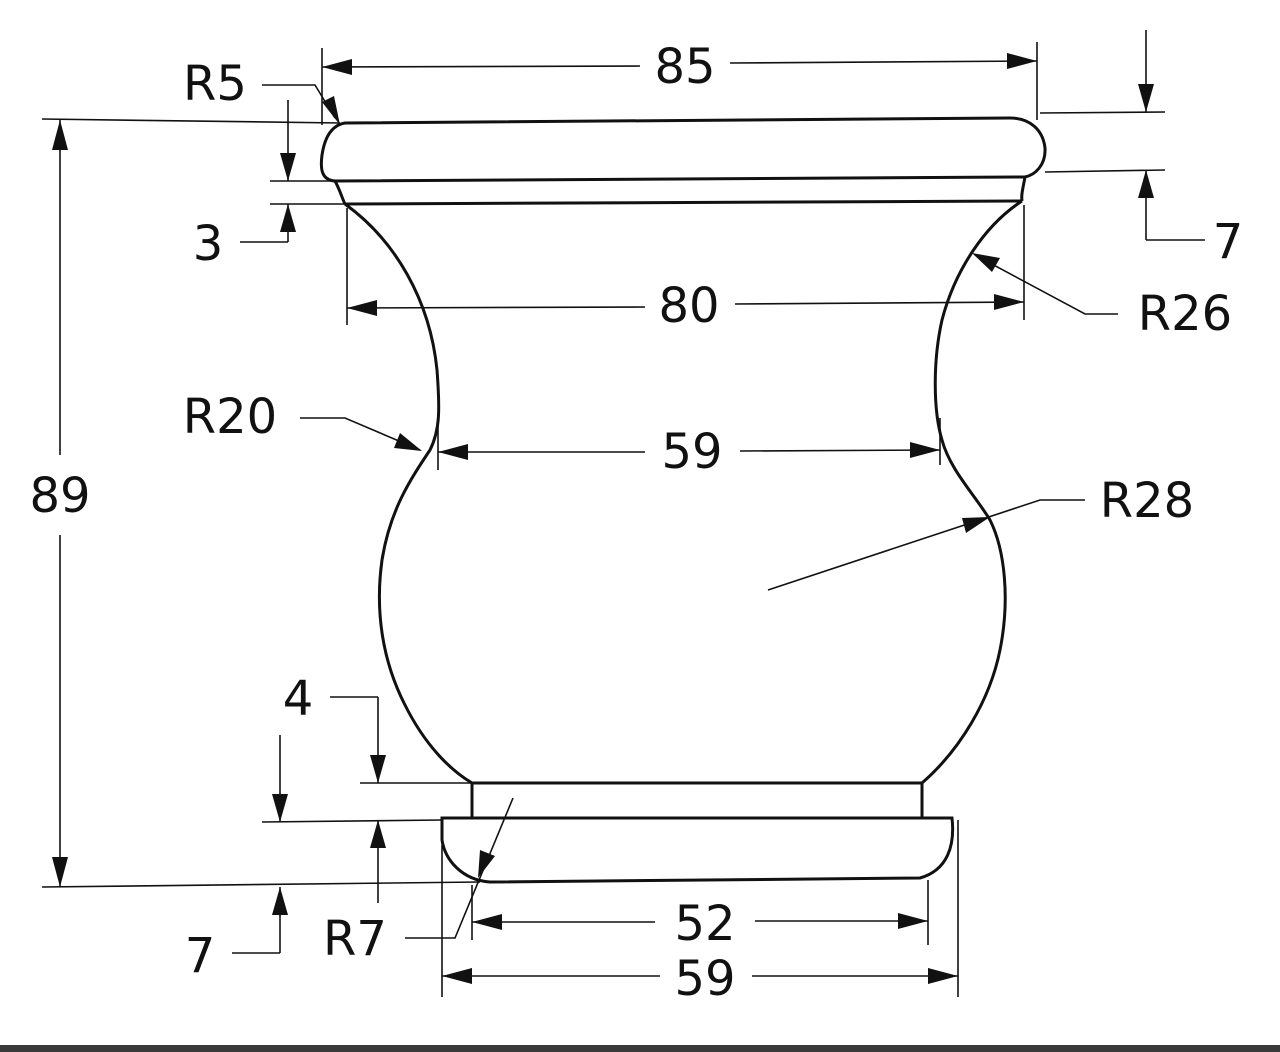 This screenshot has width=1280, height=1052. Describe the element at coordinates (697, 850) in the screenshot. I see `foot` at that location.